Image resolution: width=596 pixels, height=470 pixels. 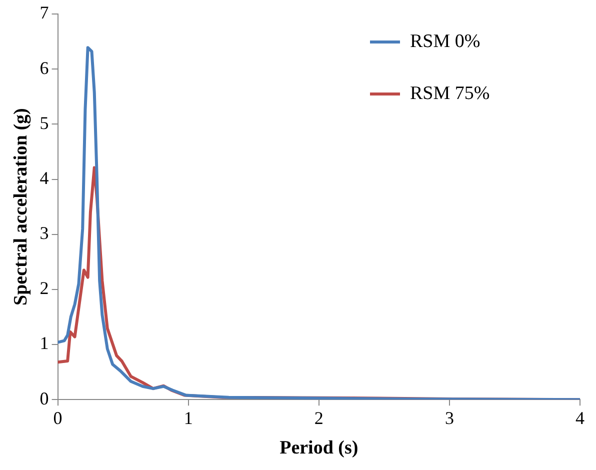 What do you see at coordinates (319, 448) in the screenshot?
I see `x-axis-title: Period (s)` at bounding box center [319, 448].